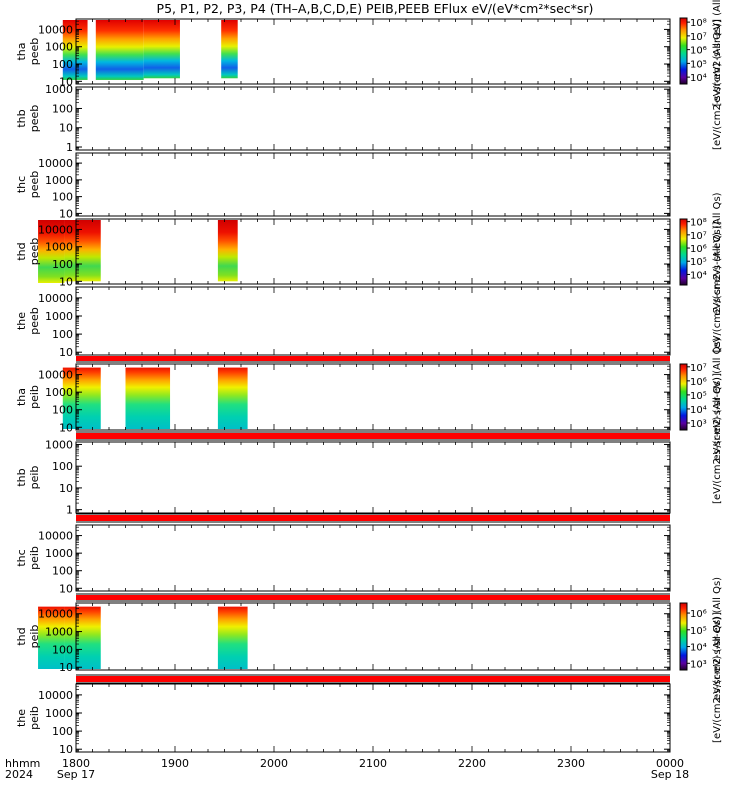 The height and width of the screenshot is (800, 750). I want to click on panel-the-peeb: 10000 1000 100 10 the peeb, so click(343, 322).